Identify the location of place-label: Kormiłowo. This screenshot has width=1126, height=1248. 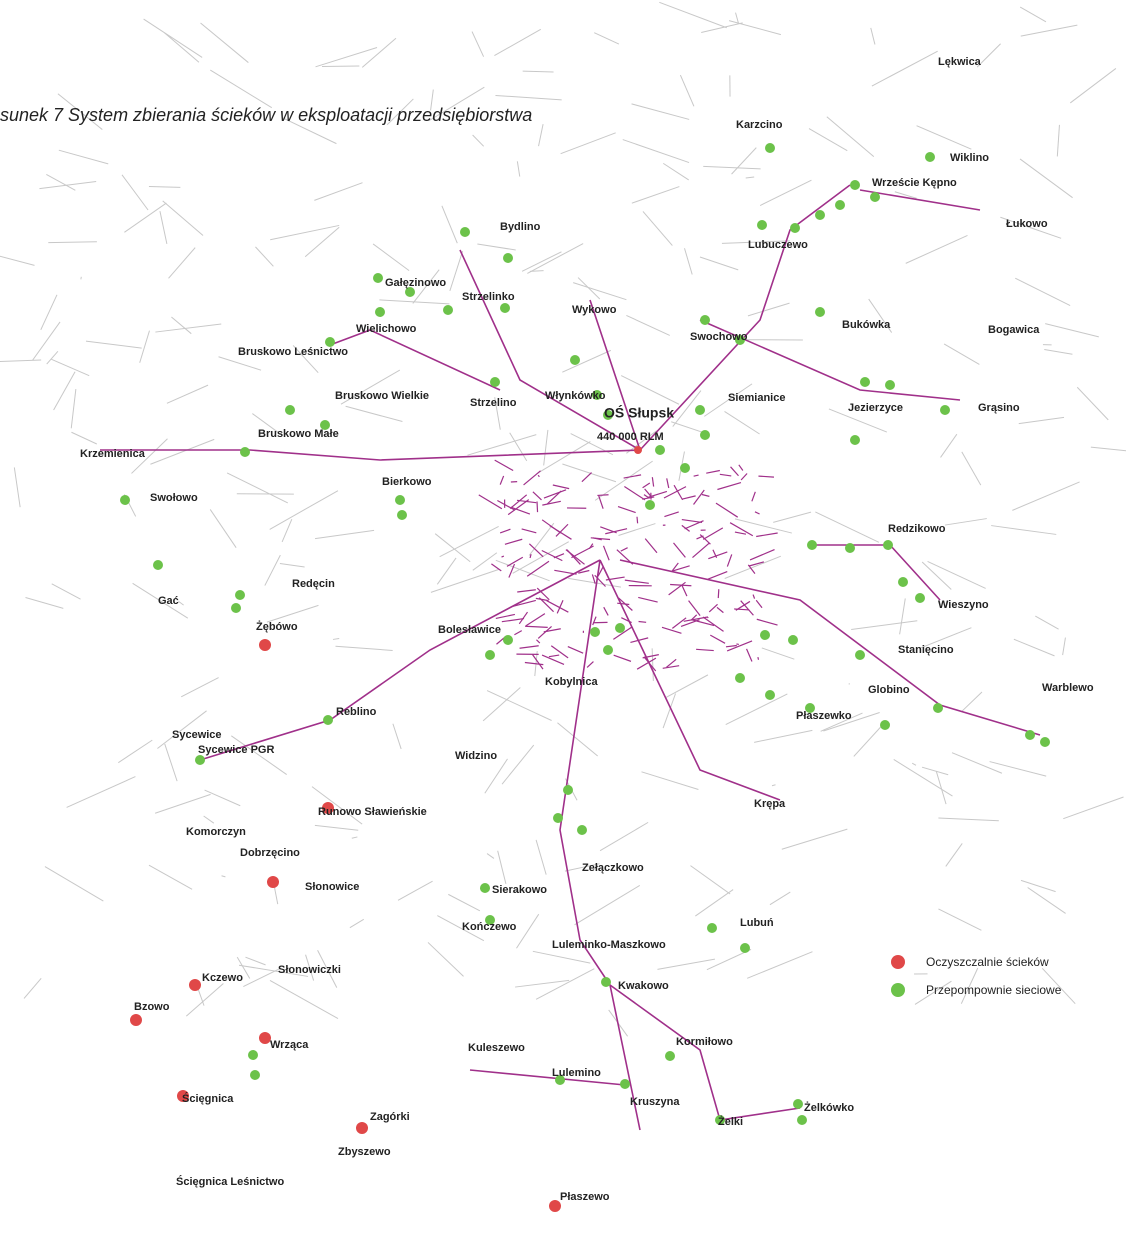
(704, 1042).